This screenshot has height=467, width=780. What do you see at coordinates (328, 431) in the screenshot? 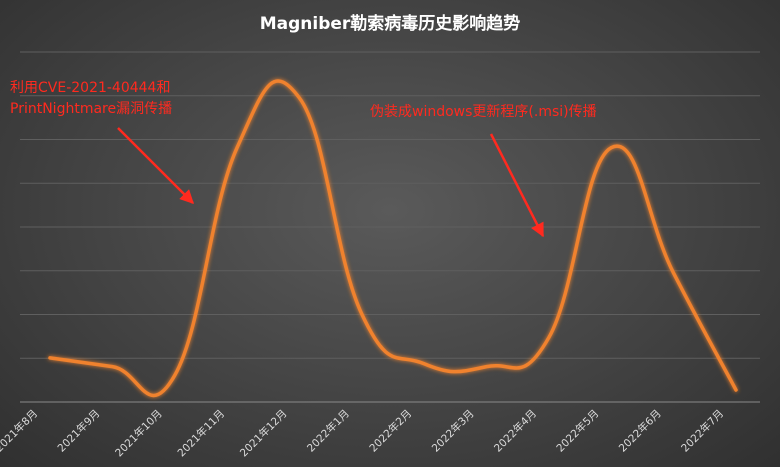
I see `x-tick-label: 2022年1月` at bounding box center [328, 431].